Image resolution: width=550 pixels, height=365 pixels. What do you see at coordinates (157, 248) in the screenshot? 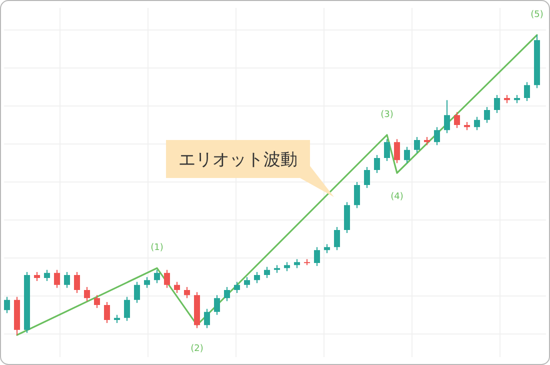
I see `annotation: (1)` at bounding box center [157, 248].